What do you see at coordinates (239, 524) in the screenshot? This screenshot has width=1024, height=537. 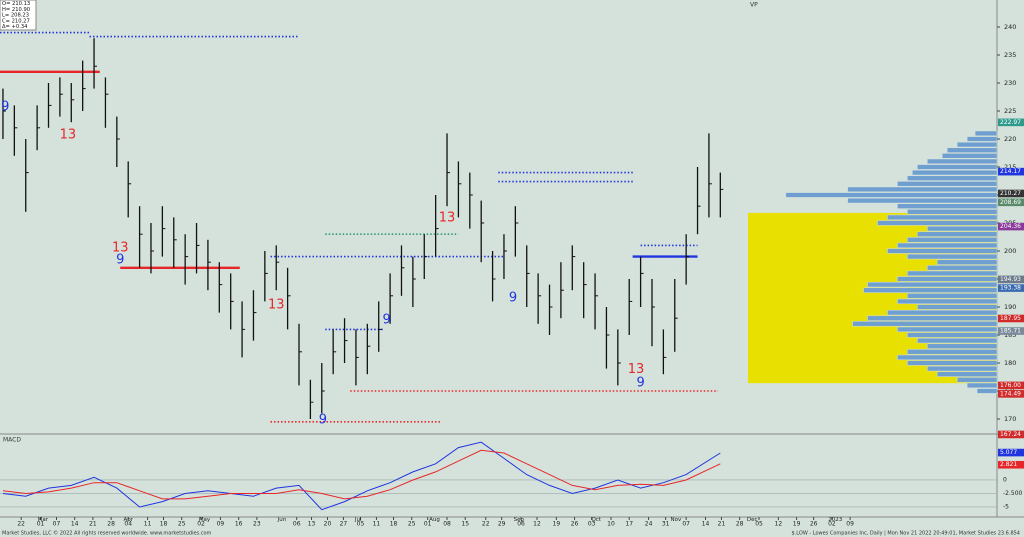 I see `x-tick-label: 16` at bounding box center [239, 524].